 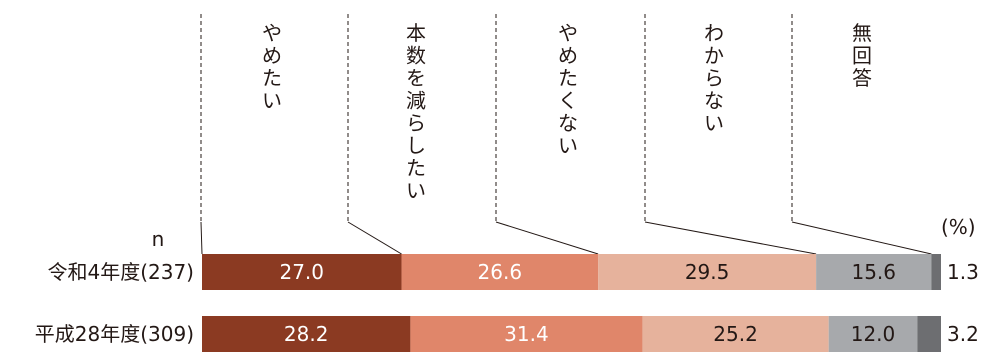 What do you see at coordinates (120, 272) in the screenshot?
I see `category-label: 令和4年度(237)` at bounding box center [120, 272].